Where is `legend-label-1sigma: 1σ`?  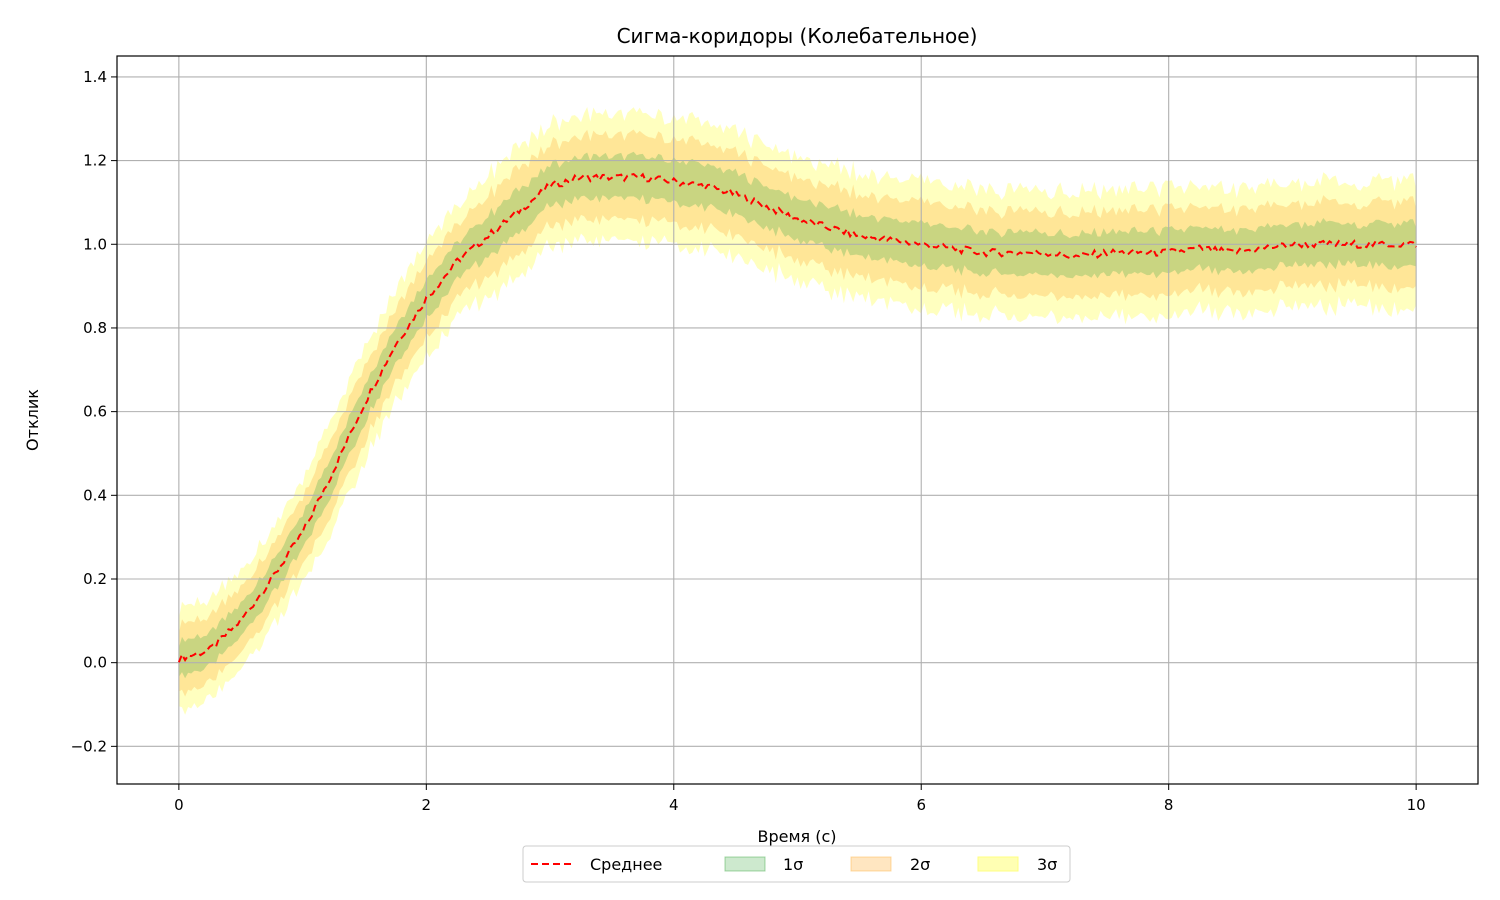 legend-label-1sigma: 1σ is located at coordinates (793, 864).